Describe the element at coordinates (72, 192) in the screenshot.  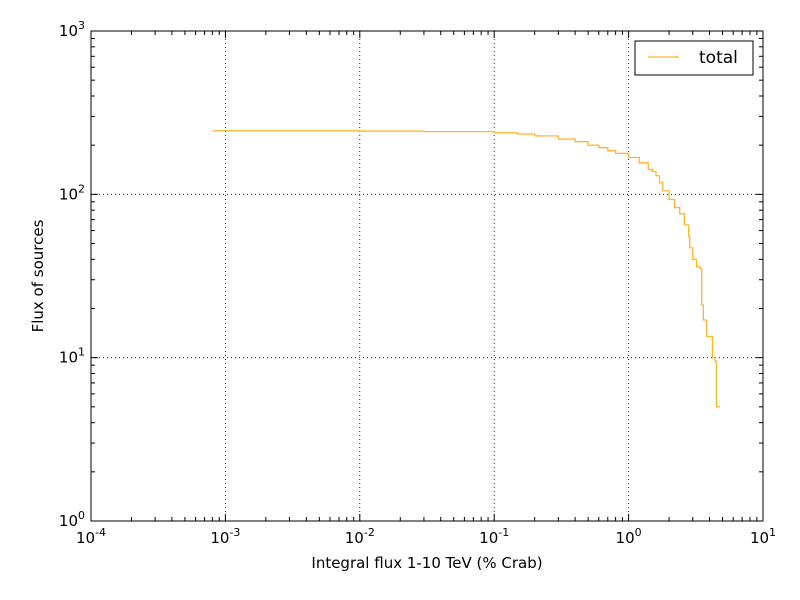
I see `y-tick-label: 10²` at that location.